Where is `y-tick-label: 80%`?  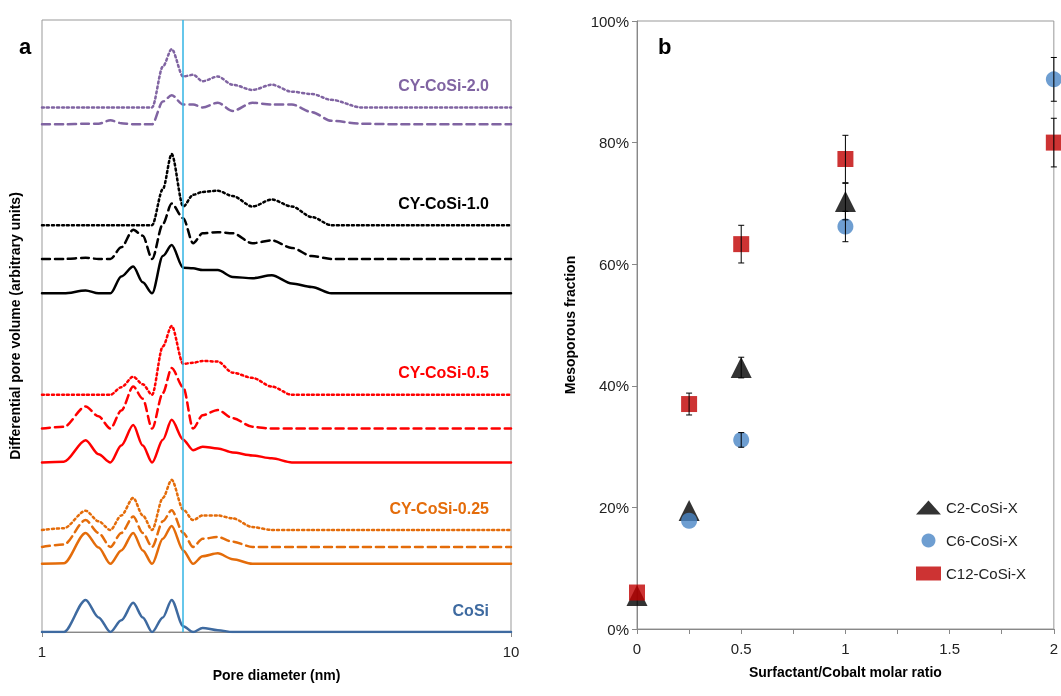 y-tick-label: 80% is located at coordinates (613, 143).